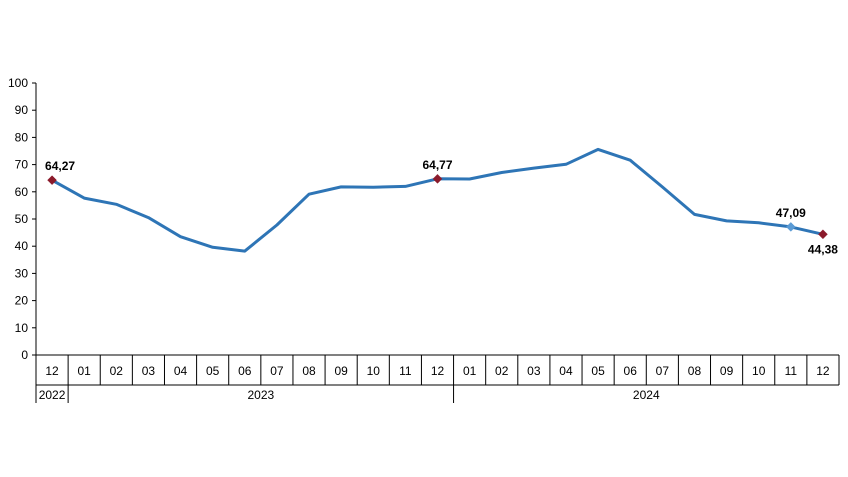  What do you see at coordinates (260, 395) in the screenshot?
I see `year-label: 2023` at bounding box center [260, 395].